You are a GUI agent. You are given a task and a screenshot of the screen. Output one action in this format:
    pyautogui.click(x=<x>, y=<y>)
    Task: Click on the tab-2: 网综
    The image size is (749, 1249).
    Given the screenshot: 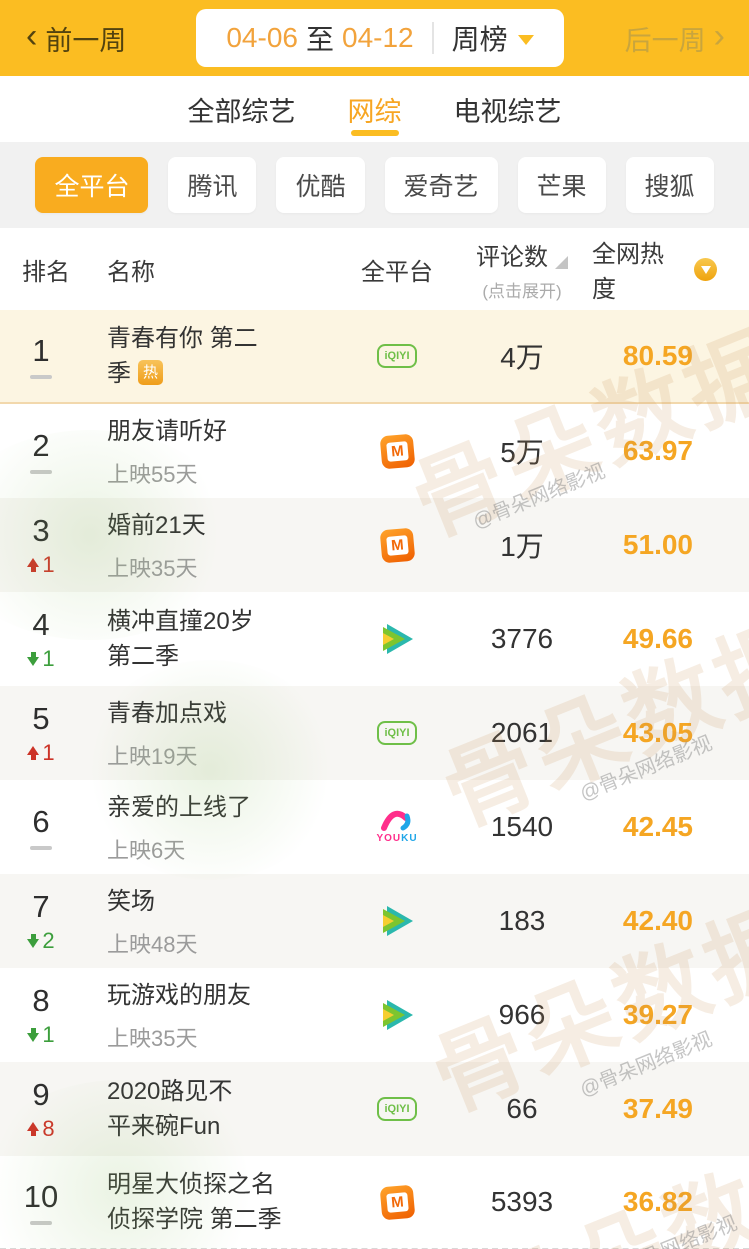 What is the action you would take?
    pyautogui.click(x=375, y=109)
    